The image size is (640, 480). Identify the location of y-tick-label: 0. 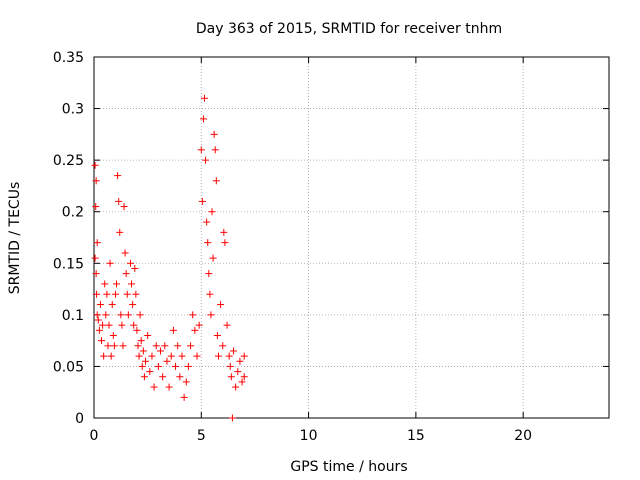
(79, 419).